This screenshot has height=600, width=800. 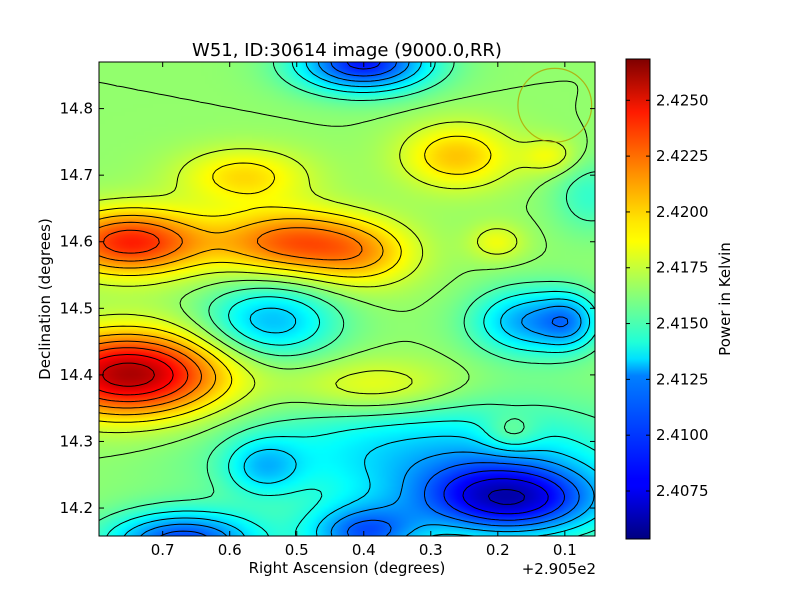 What do you see at coordinates (230, 550) in the screenshot?
I see `x-tick-label: 0.6` at bounding box center [230, 550].